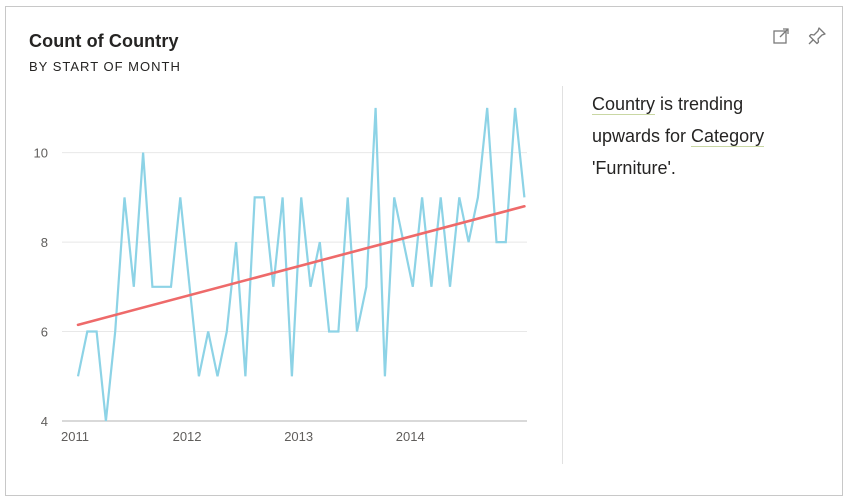 The image size is (850, 502). What do you see at coordinates (817, 36) in the screenshot?
I see `pin-icon` at bounding box center [817, 36].